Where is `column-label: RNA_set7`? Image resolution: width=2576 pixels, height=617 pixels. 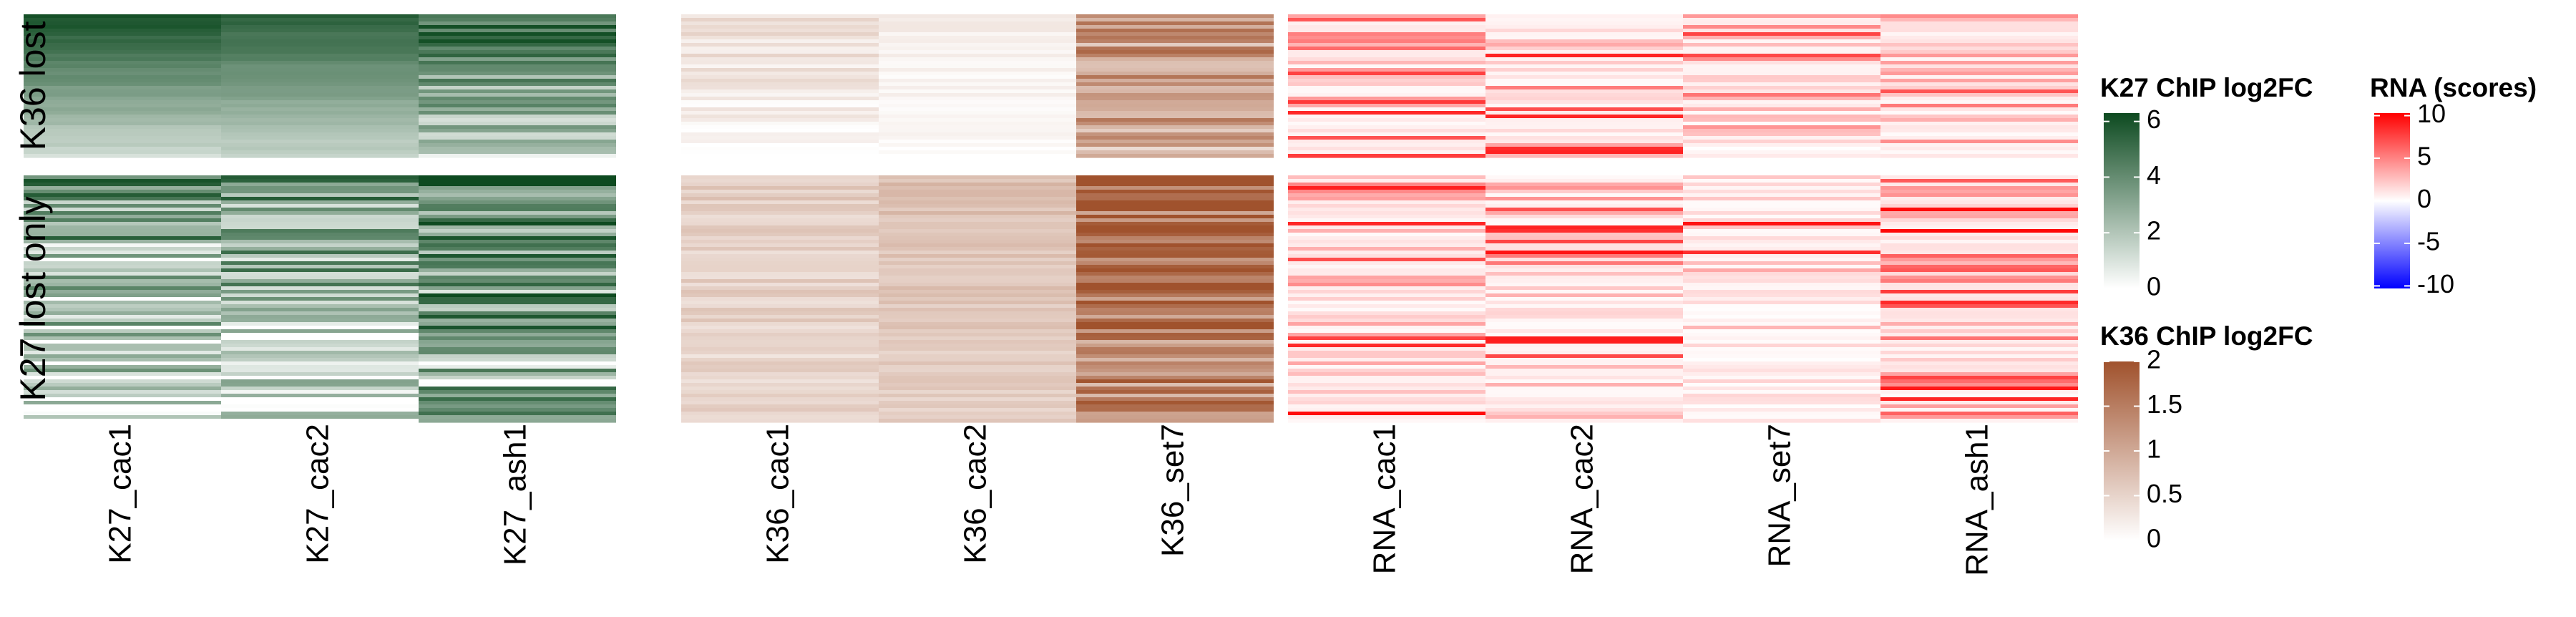
column-label: RNA_set7 is located at coordinates (1779, 496).